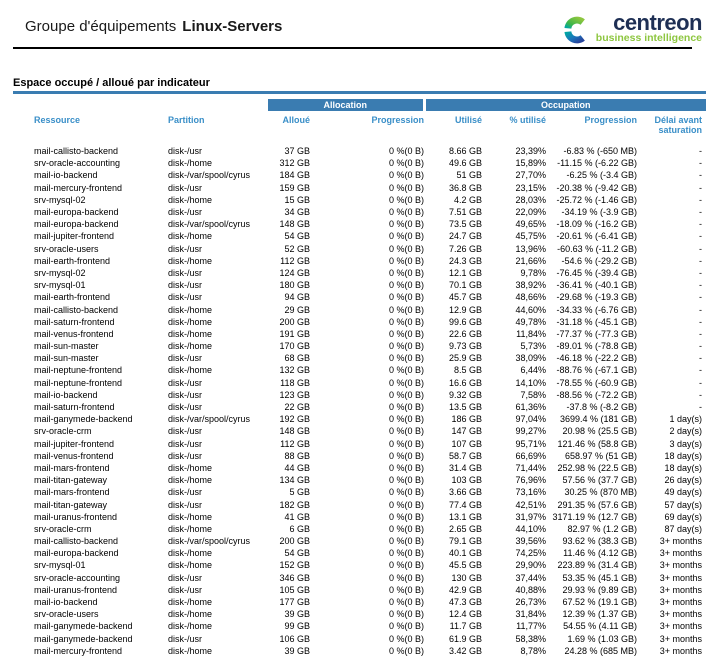  I want to click on cell-ressource: srv-oracle-crm, so click(63, 431).